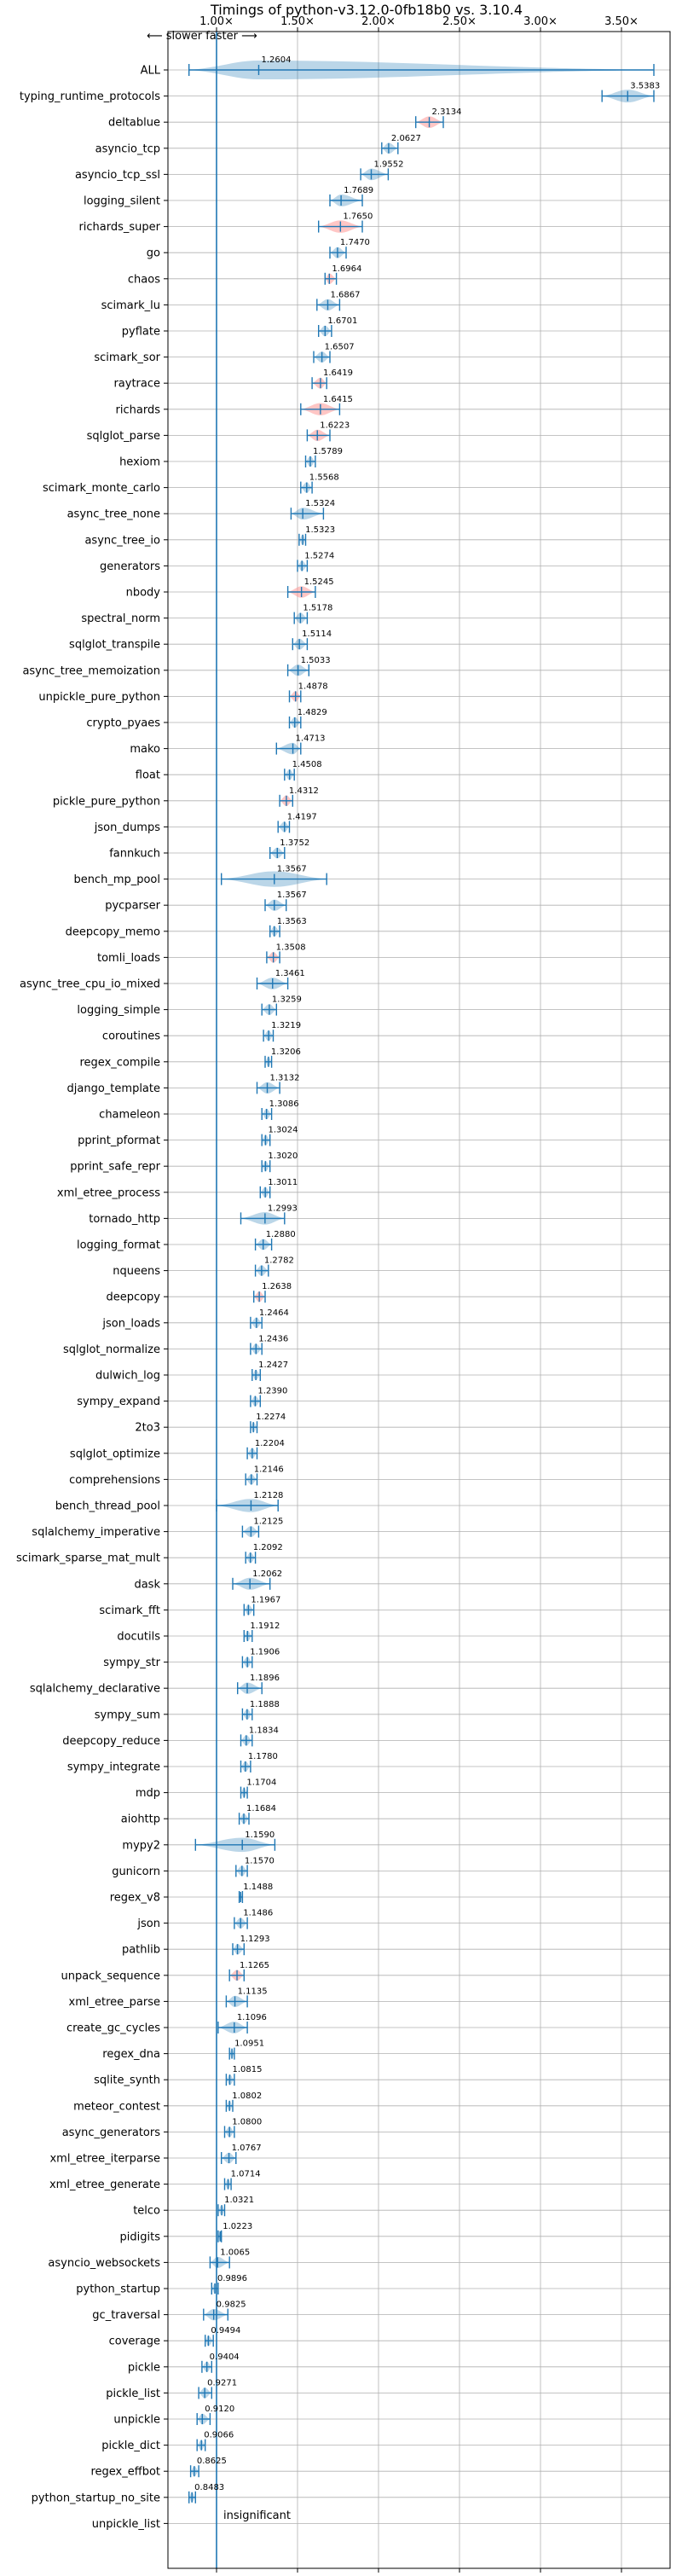  I want to click on value-label: 1.5033, so click(316, 660).